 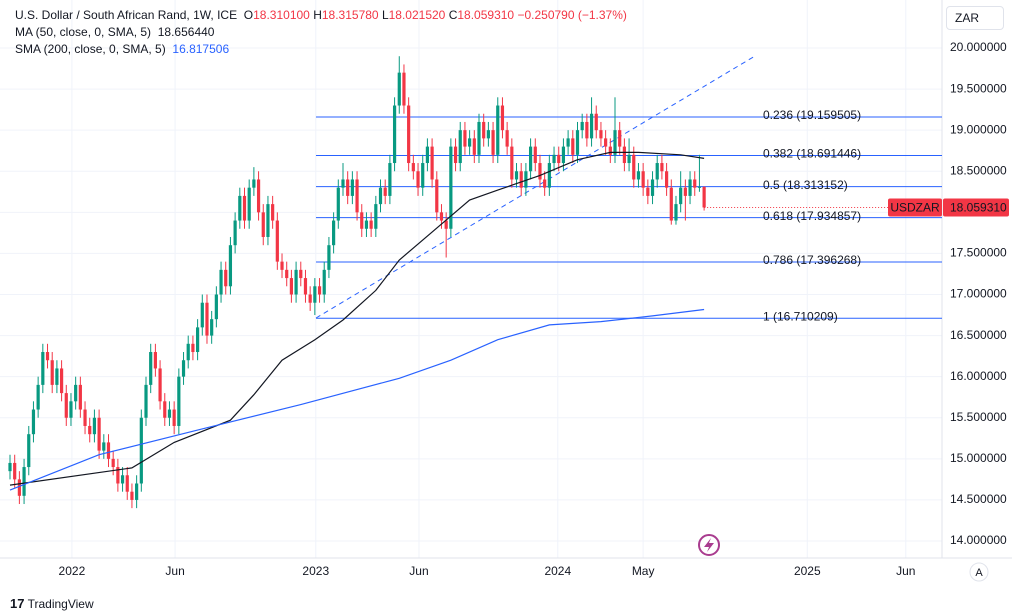 What do you see at coordinates (572, 15) in the screenshot?
I see `change: −0.250790 (−1.37%)` at bounding box center [572, 15].